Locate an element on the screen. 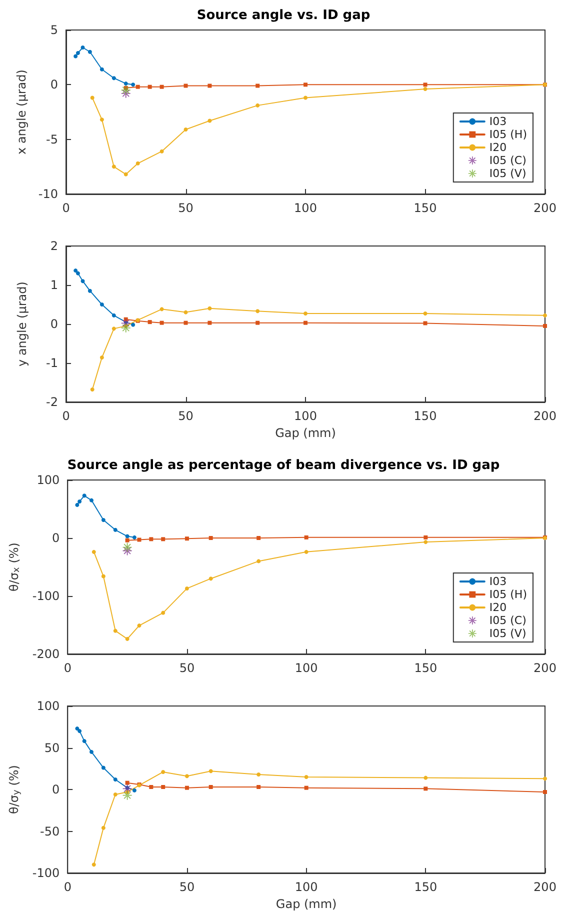 The image size is (567, 921). chart-title: Source angle as percentage of beam divergence vs. ID gap is located at coordinates (283, 465).